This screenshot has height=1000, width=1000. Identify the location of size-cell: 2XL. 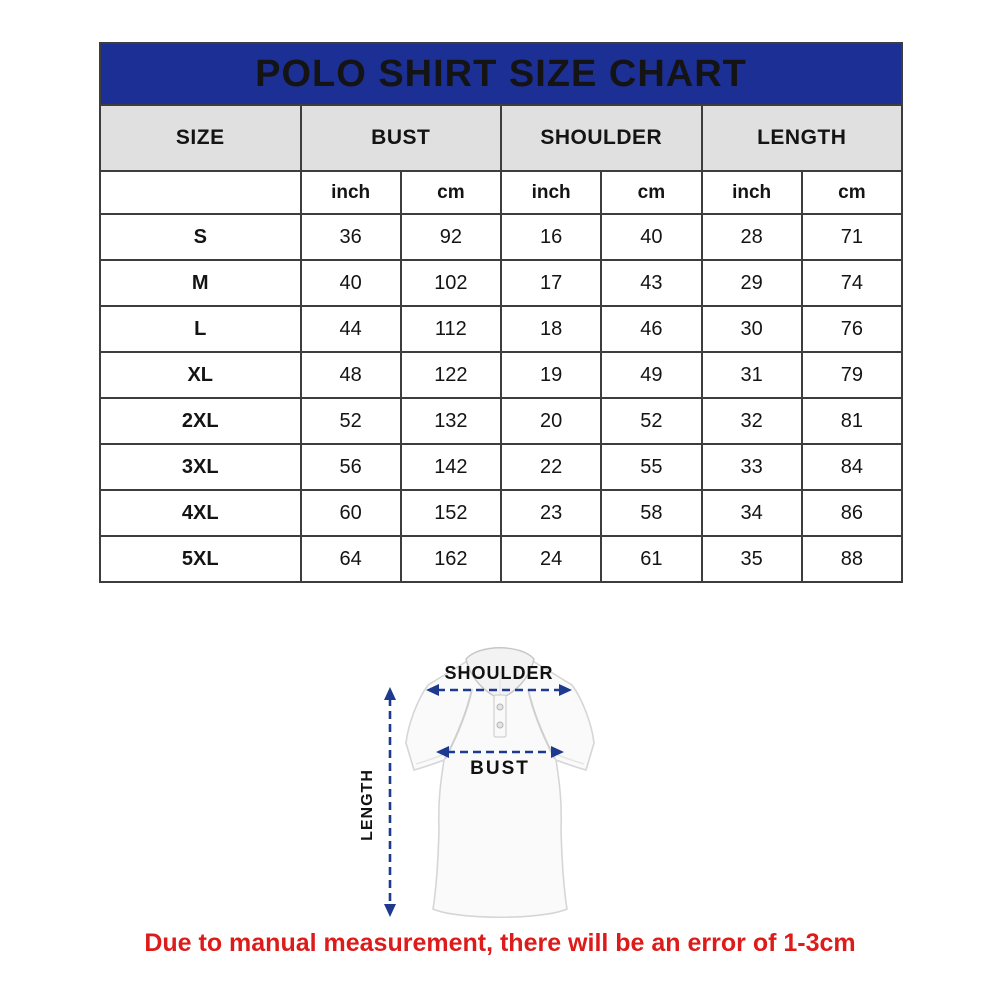
(200, 421).